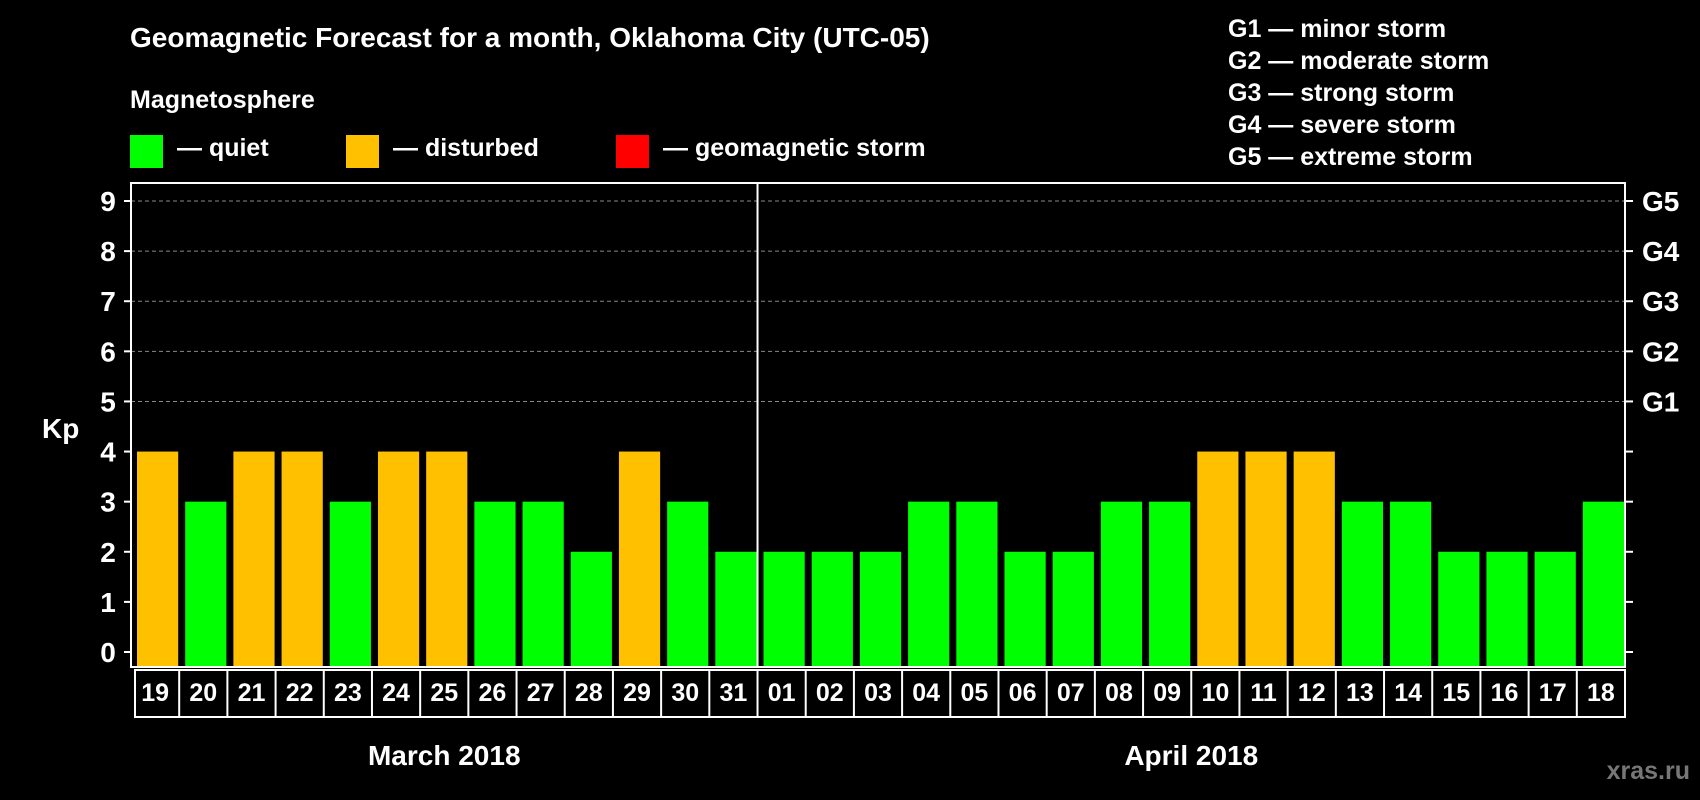 This screenshot has height=800, width=1700. Describe the element at coordinates (362, 151) in the screenshot. I see `legend-swatch-disturbed` at that location.